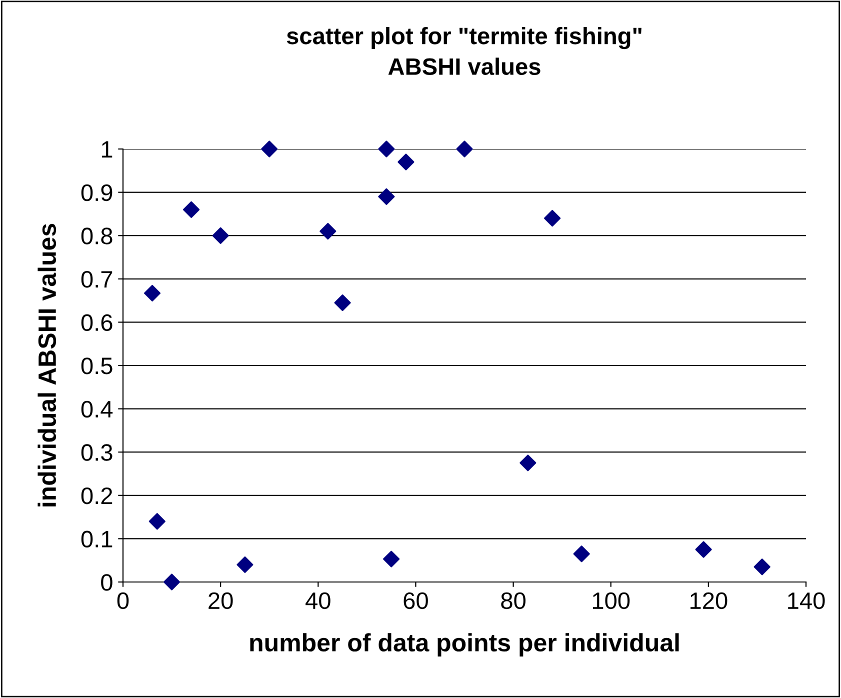  I want to click on chart-title: scatter plot for "termite fishing" ABSHI values, so click(464, 51).